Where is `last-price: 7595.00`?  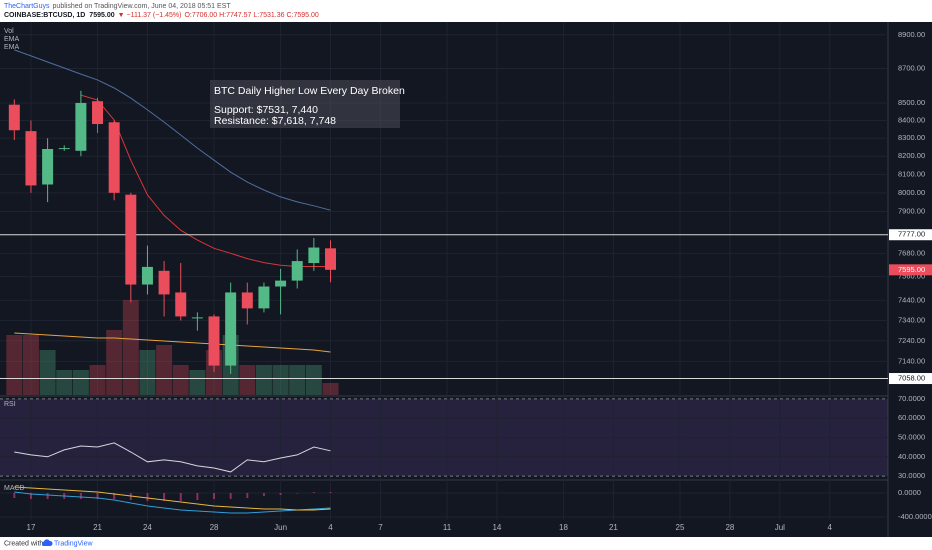 last-price: 7595.00 is located at coordinates (101, 15).